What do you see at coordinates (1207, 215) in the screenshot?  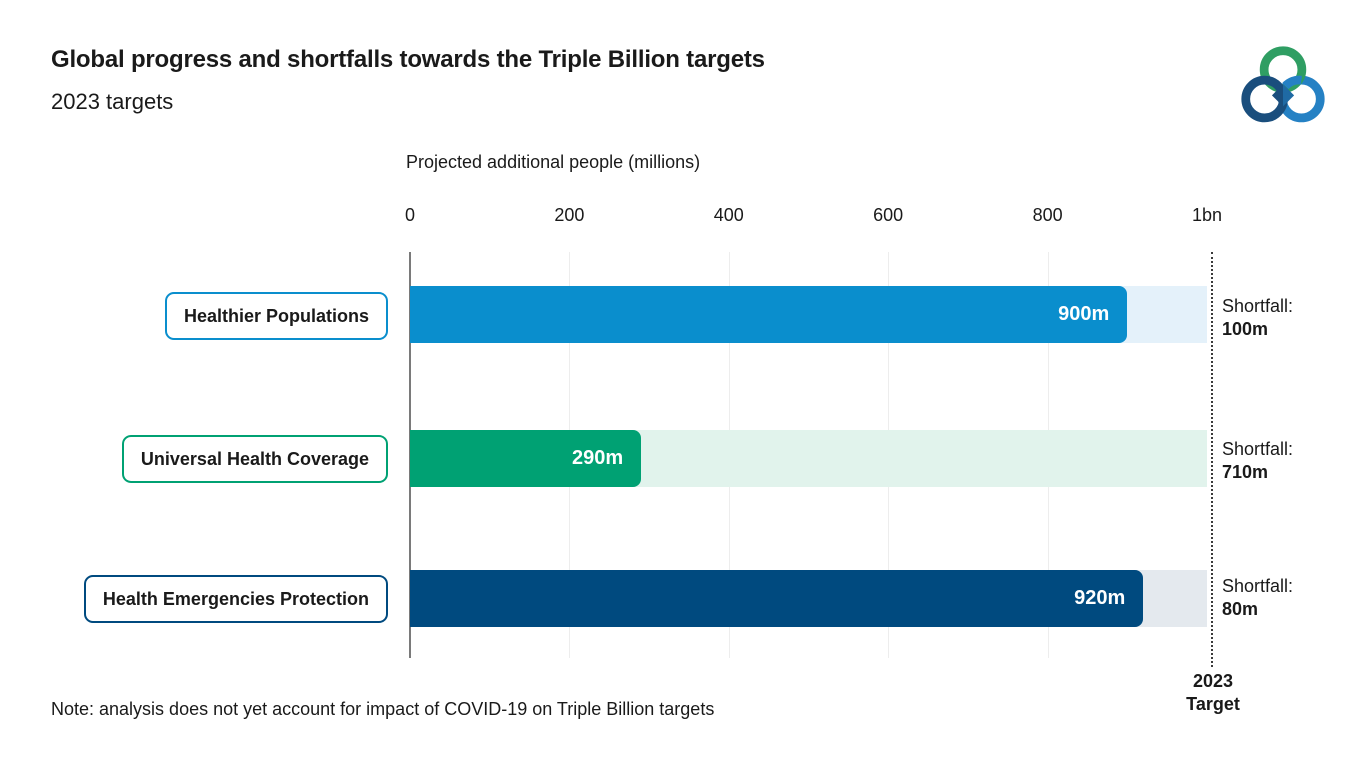 I see `x-tick-1bn: 1bn` at bounding box center [1207, 215].